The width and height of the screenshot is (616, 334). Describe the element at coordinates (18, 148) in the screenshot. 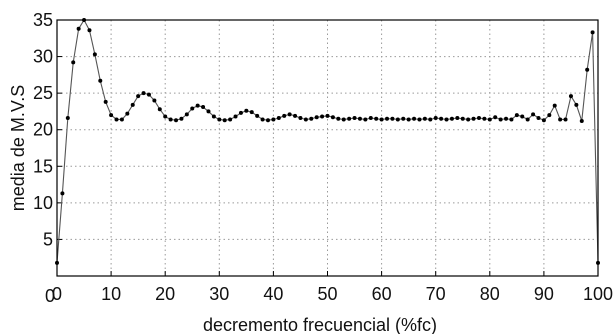

I see `y-axis-title: media de M.V.S` at that location.